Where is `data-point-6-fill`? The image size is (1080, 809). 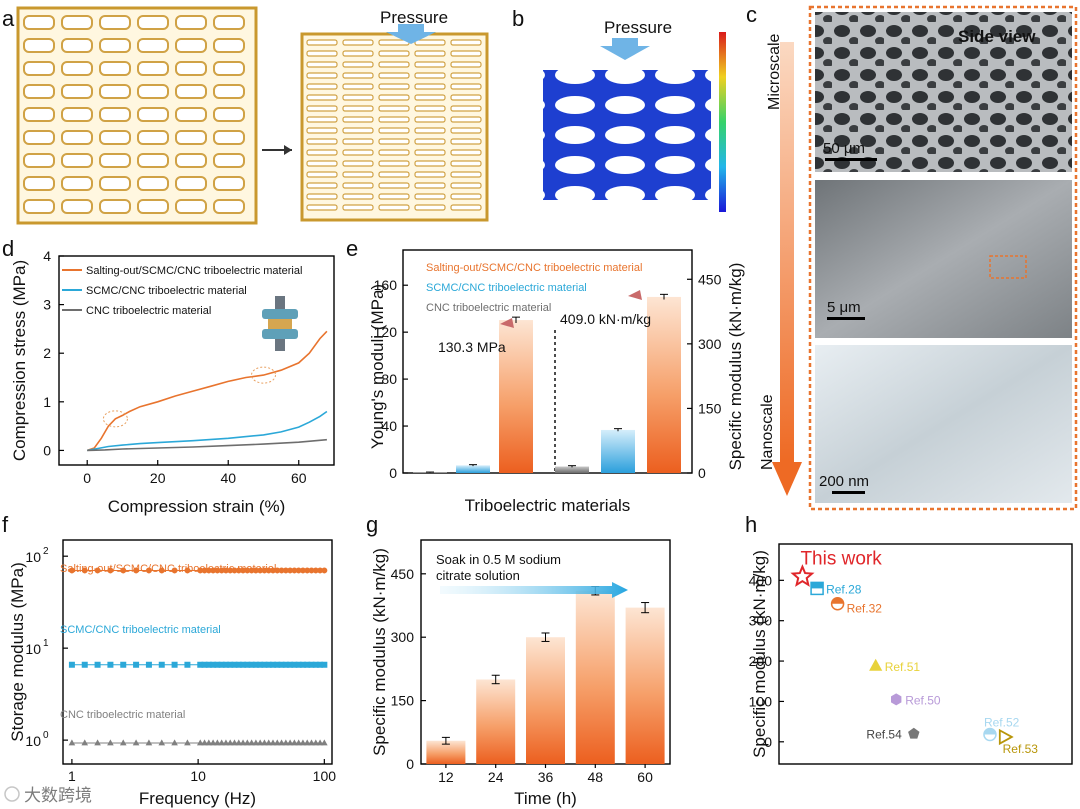
data-point-6-fill is located at coordinates (989, 731).